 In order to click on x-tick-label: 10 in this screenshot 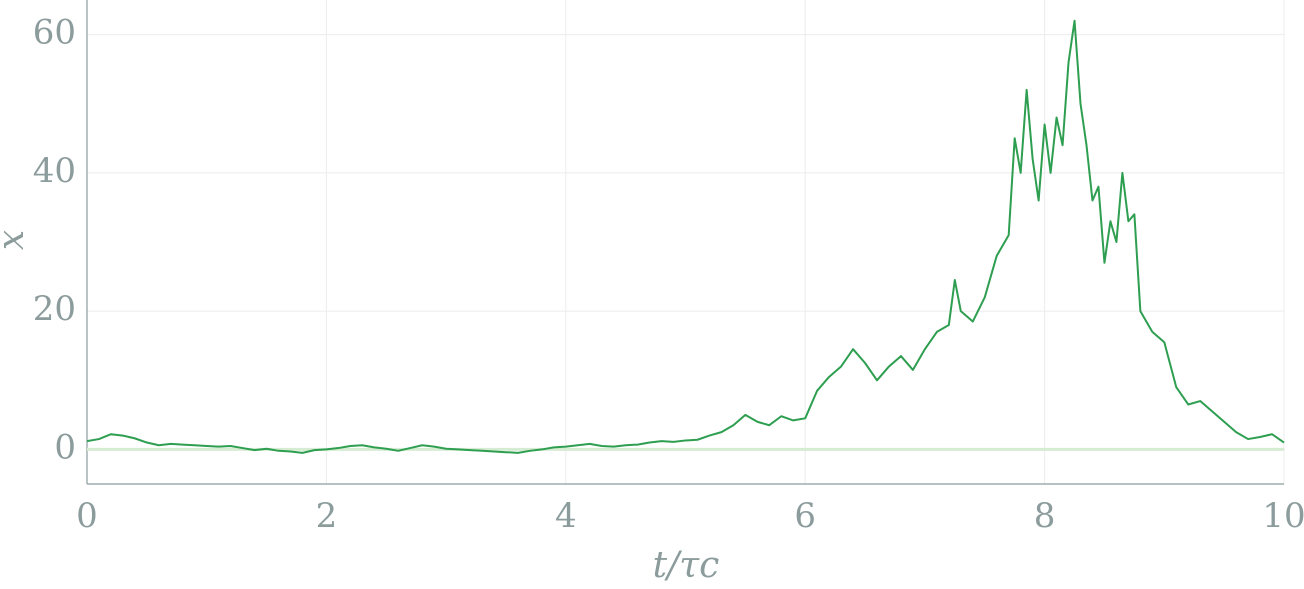, I will do `click(1283, 516)`.